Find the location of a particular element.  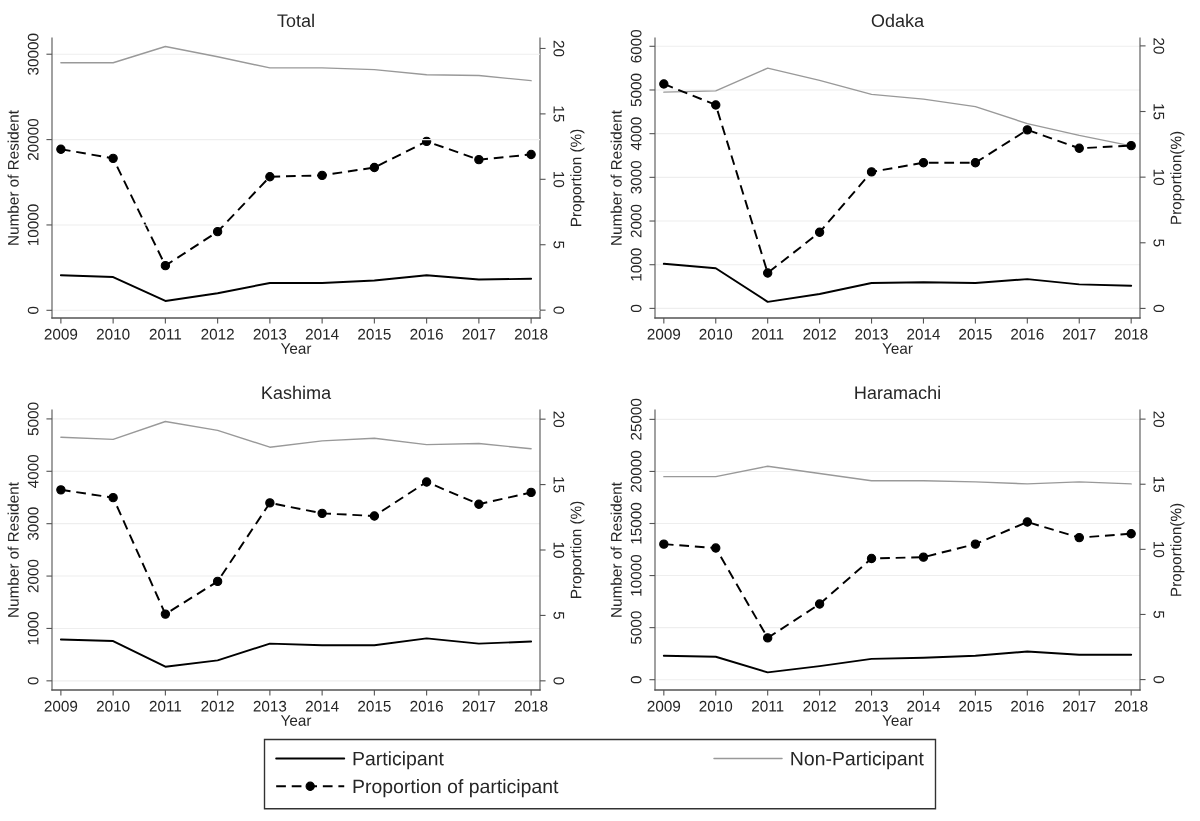

y-tick-label: 2000 is located at coordinates (33, 576).